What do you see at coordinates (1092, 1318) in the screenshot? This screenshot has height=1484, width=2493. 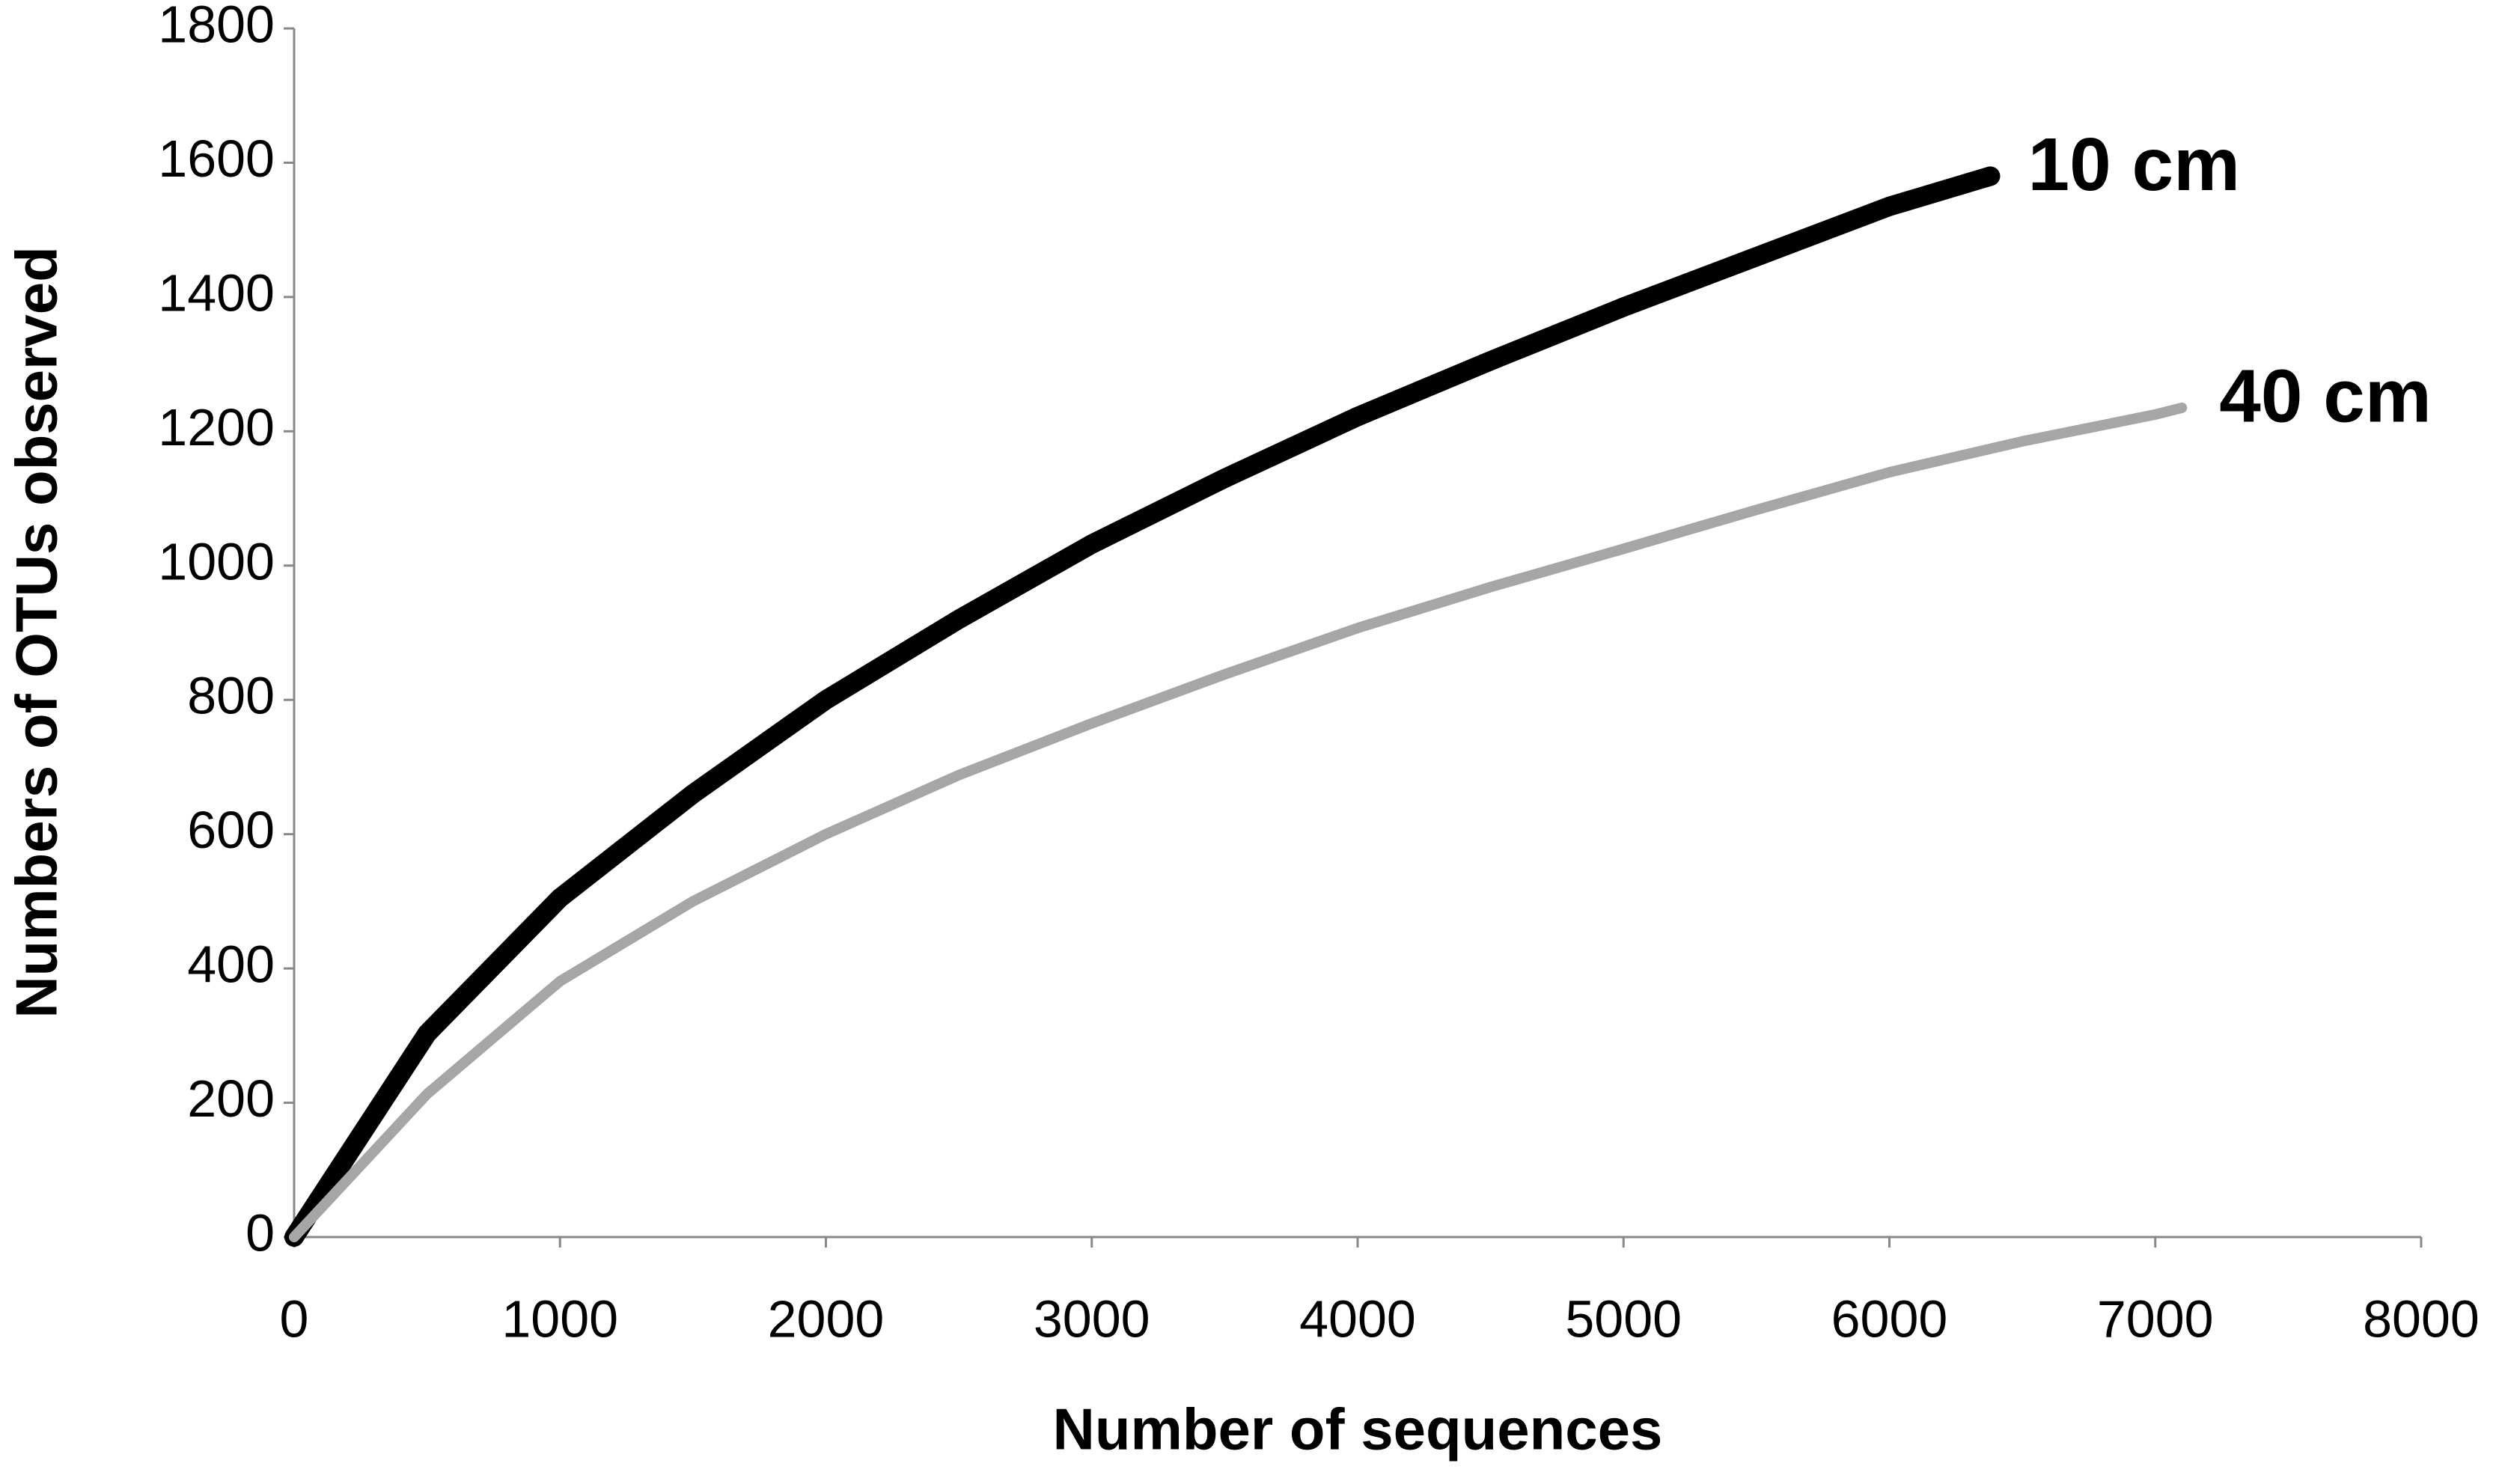 I see `x-tick-label: 3000` at bounding box center [1092, 1318].